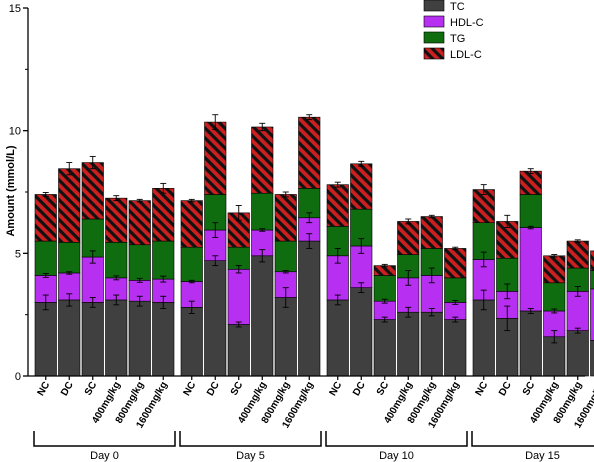  What do you see at coordinates (396, 456) in the screenshot?
I see `group-label: Day 10` at bounding box center [396, 456].